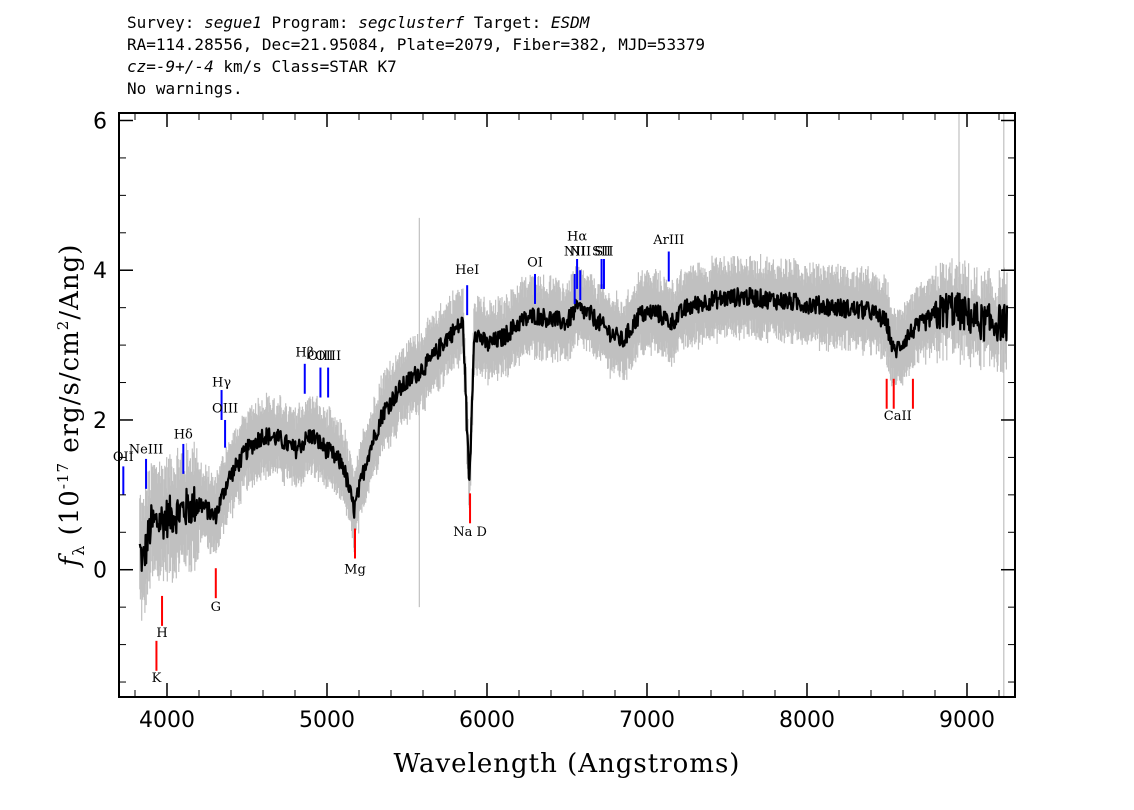 This screenshot has height=810, width=1134. What do you see at coordinates (70, 560) in the screenshot?
I see `y-axis-title-symbol: f` at bounding box center [70, 560].